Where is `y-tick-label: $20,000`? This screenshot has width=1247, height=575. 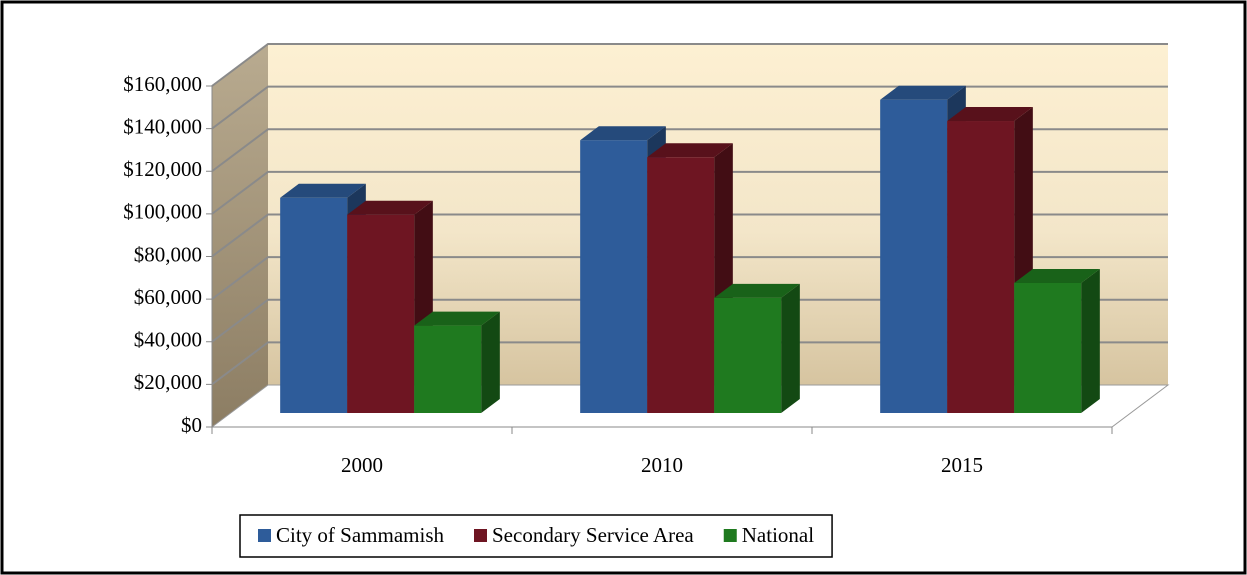 y-tick-label: $20,000 is located at coordinates (168, 382).